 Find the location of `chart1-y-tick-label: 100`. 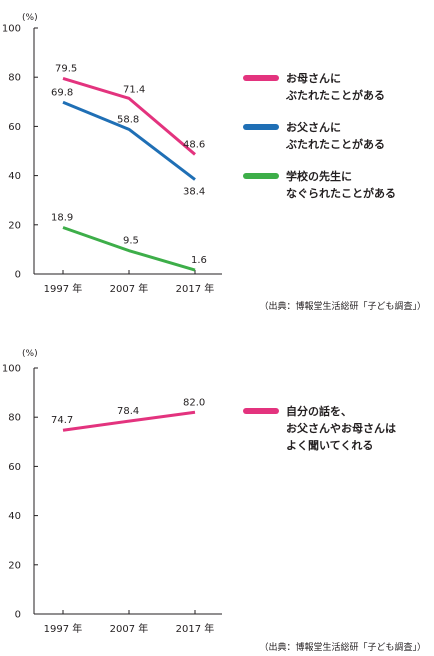

chart1-y-tick-label: 100 is located at coordinates (11, 29).